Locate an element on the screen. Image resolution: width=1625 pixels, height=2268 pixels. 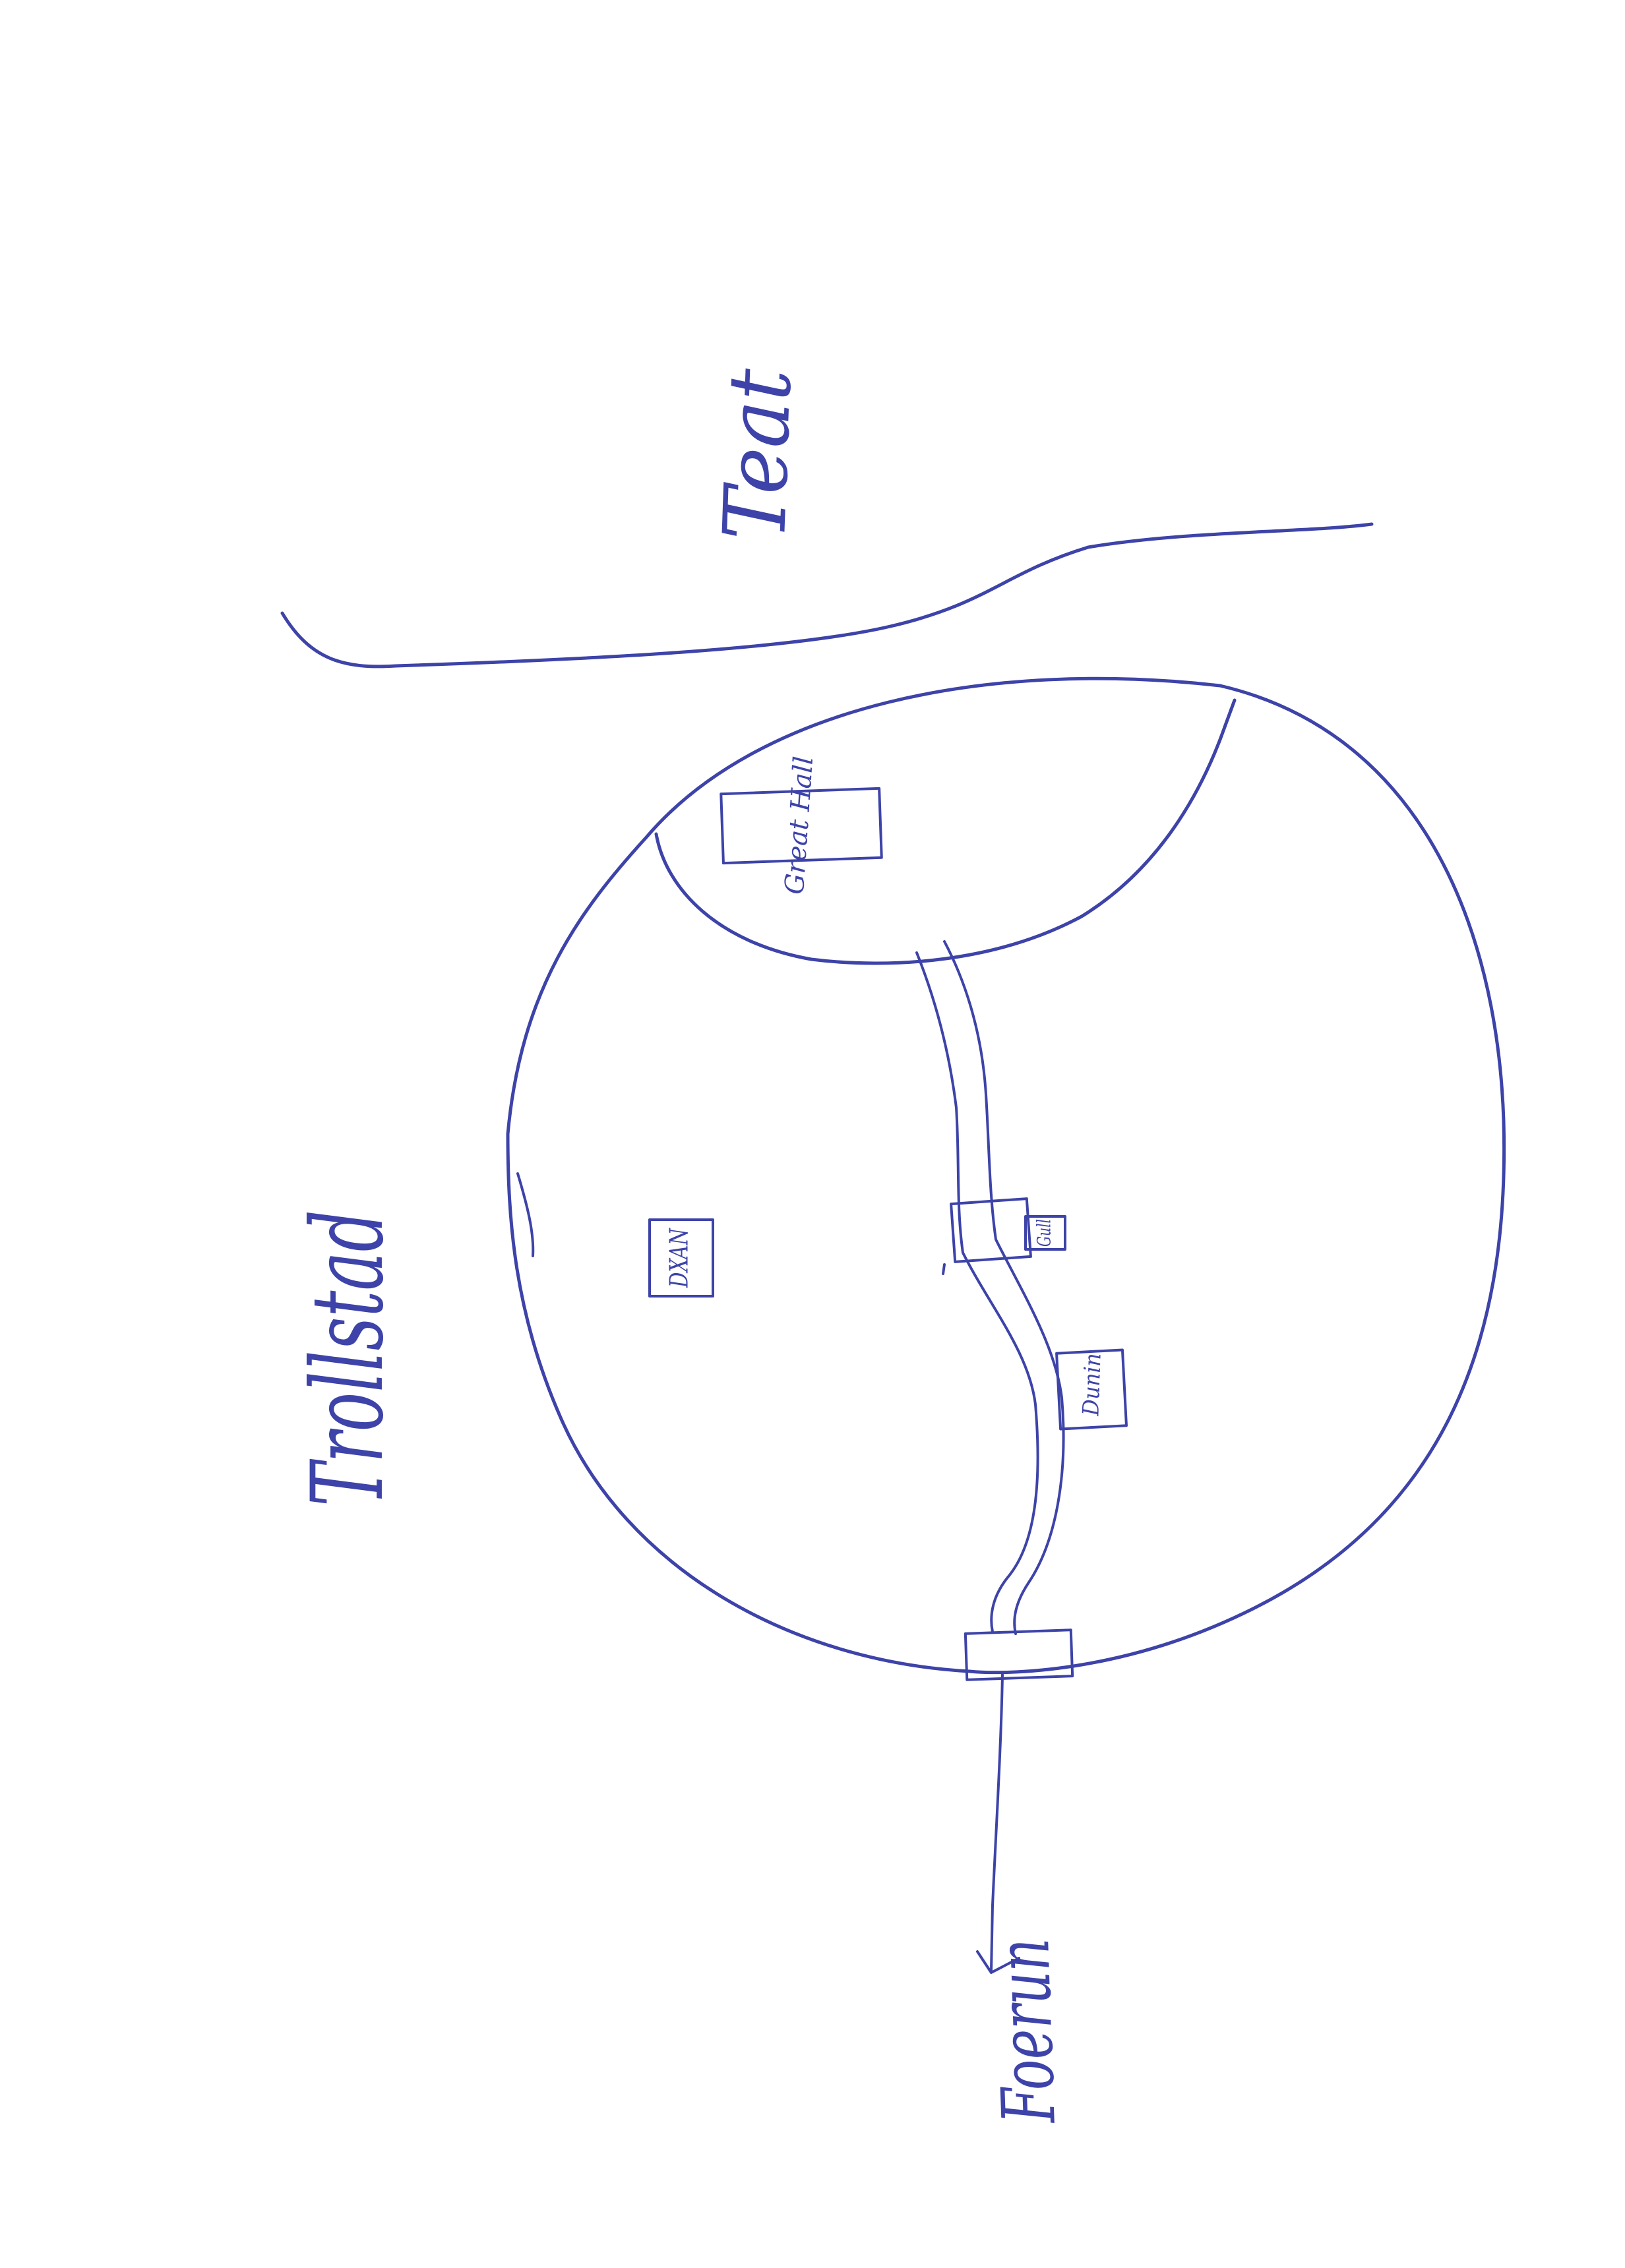
road-gatehouse is located at coordinates (991, 1230).